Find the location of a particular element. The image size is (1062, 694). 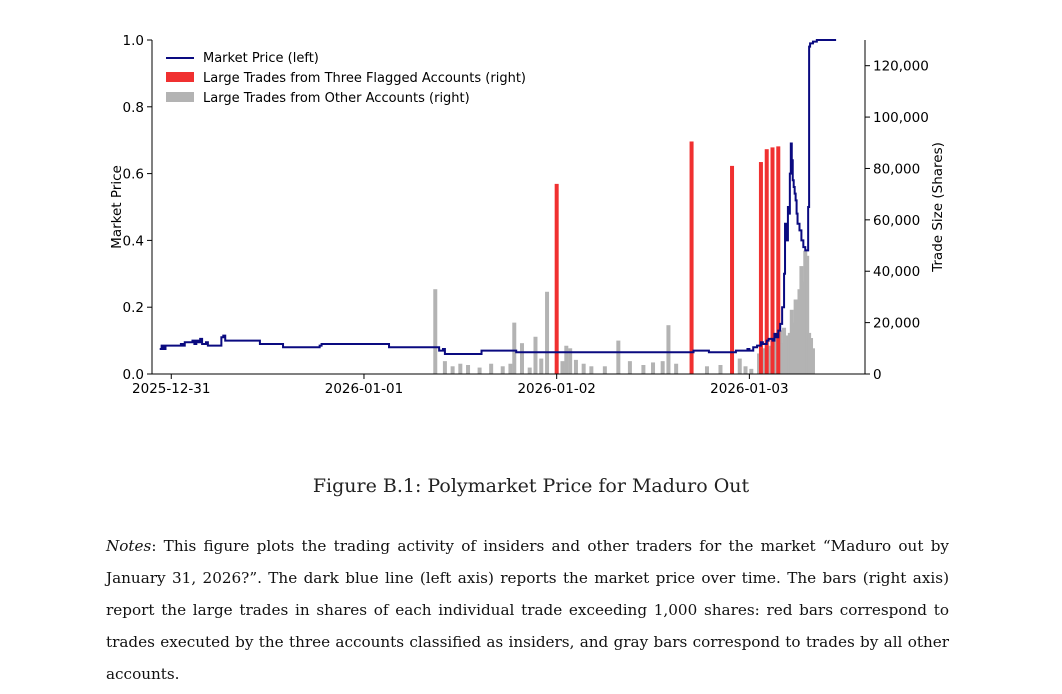

right-tick-label: 40,000 is located at coordinates (896, 272).